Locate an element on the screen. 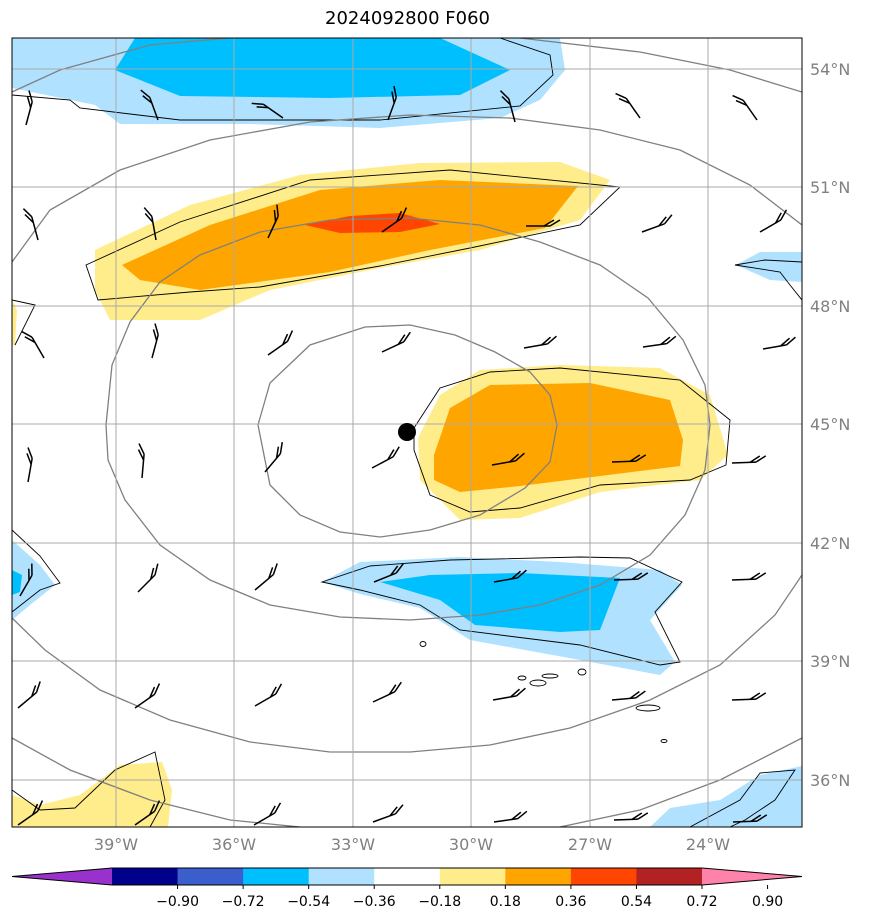  colorbar-tick-label: −0.36 is located at coordinates (374, 902).